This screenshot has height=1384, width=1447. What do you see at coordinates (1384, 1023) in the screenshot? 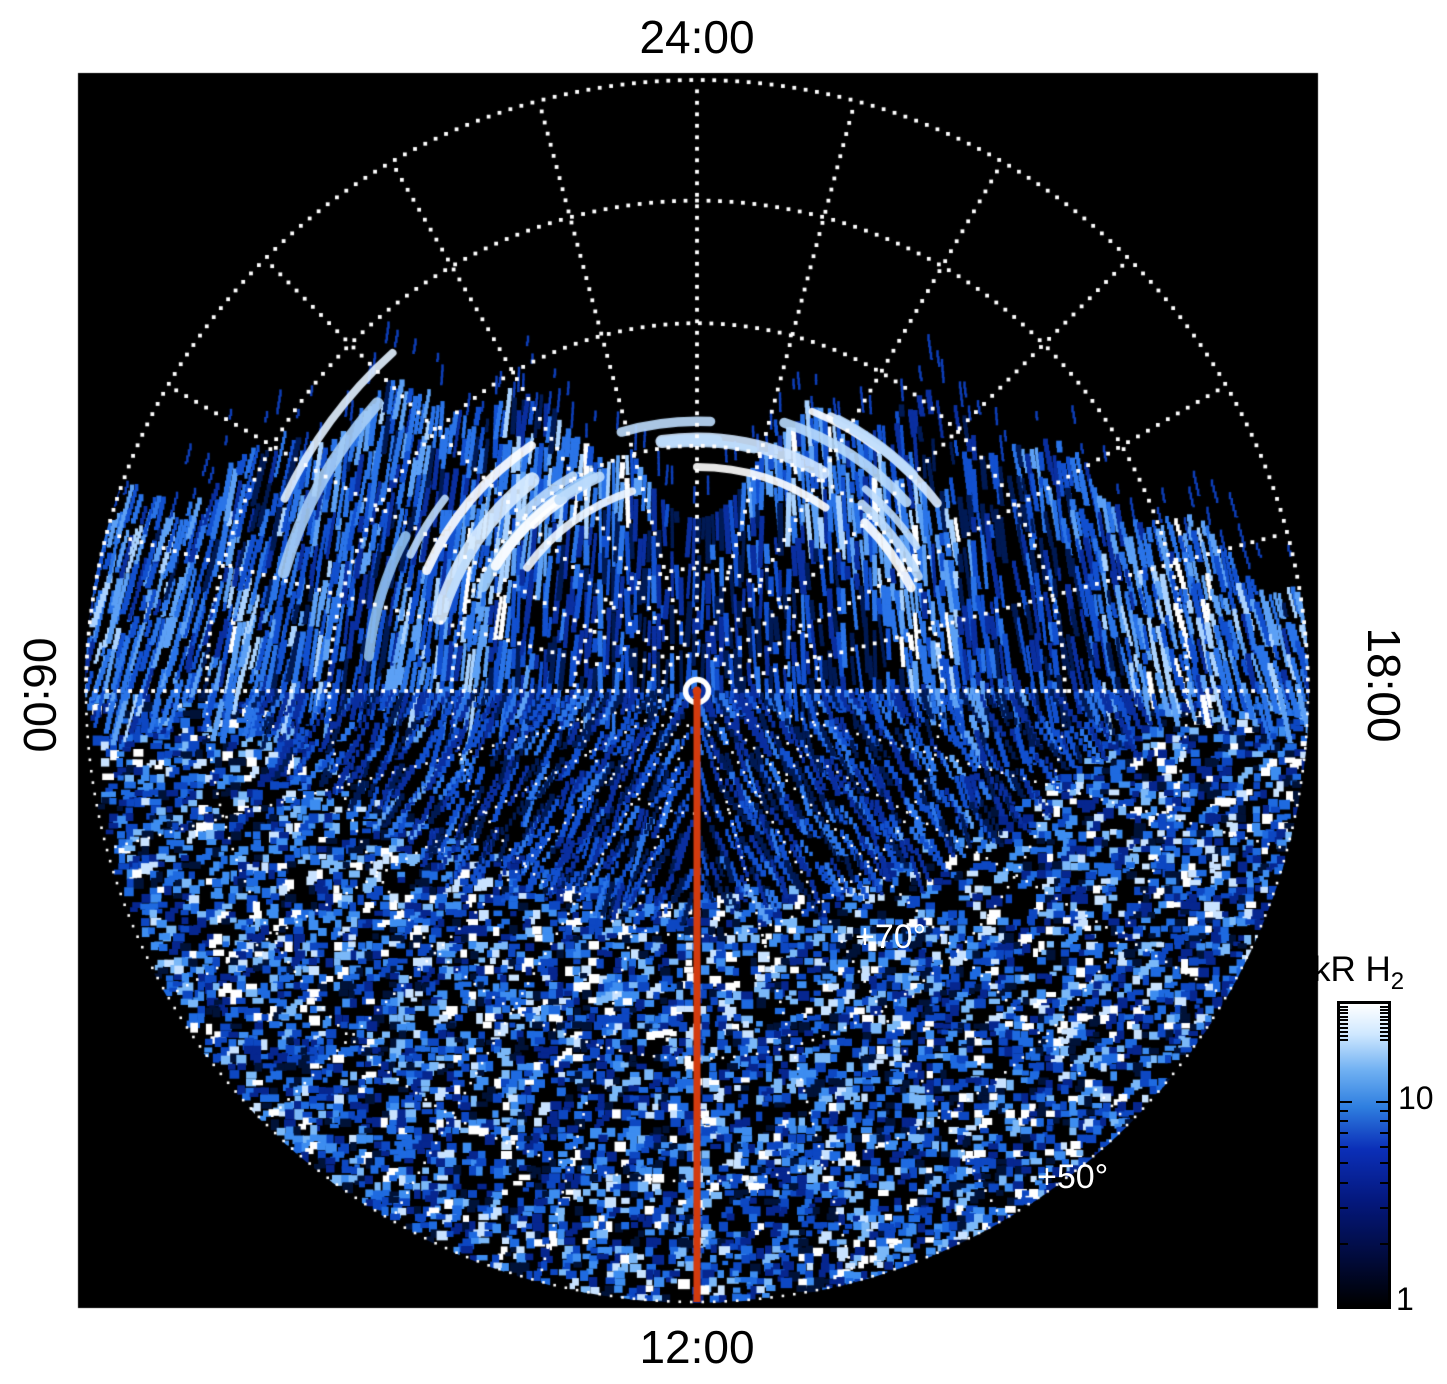
I see `colorbar-tick-24-right` at bounding box center [1384, 1023].